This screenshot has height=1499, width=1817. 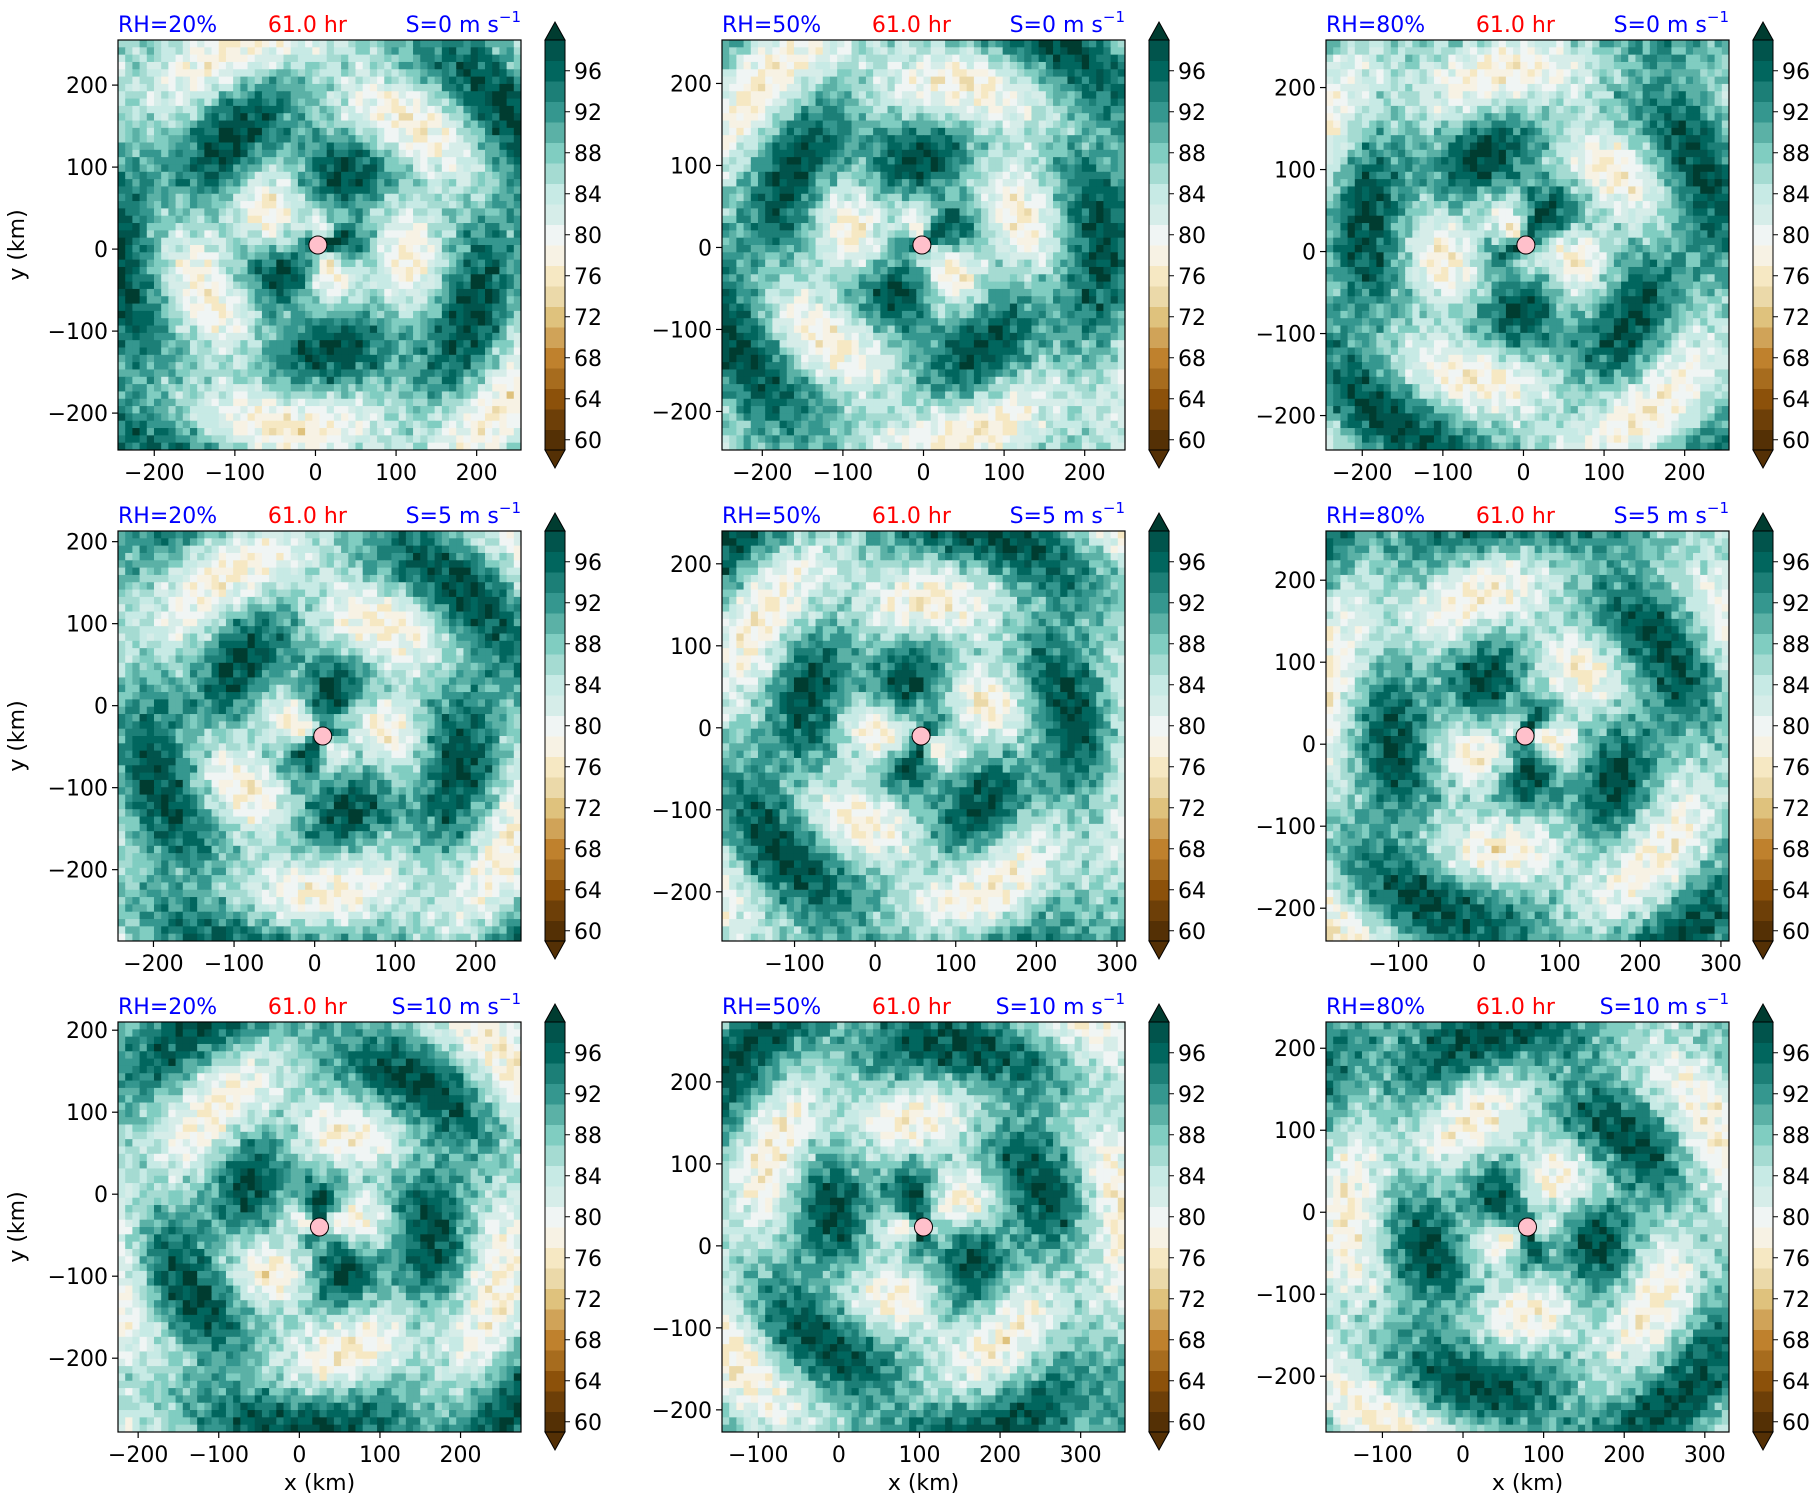 What do you see at coordinates (1375, 25) in the screenshot?
I see `rh-label: RH=80%` at bounding box center [1375, 25].